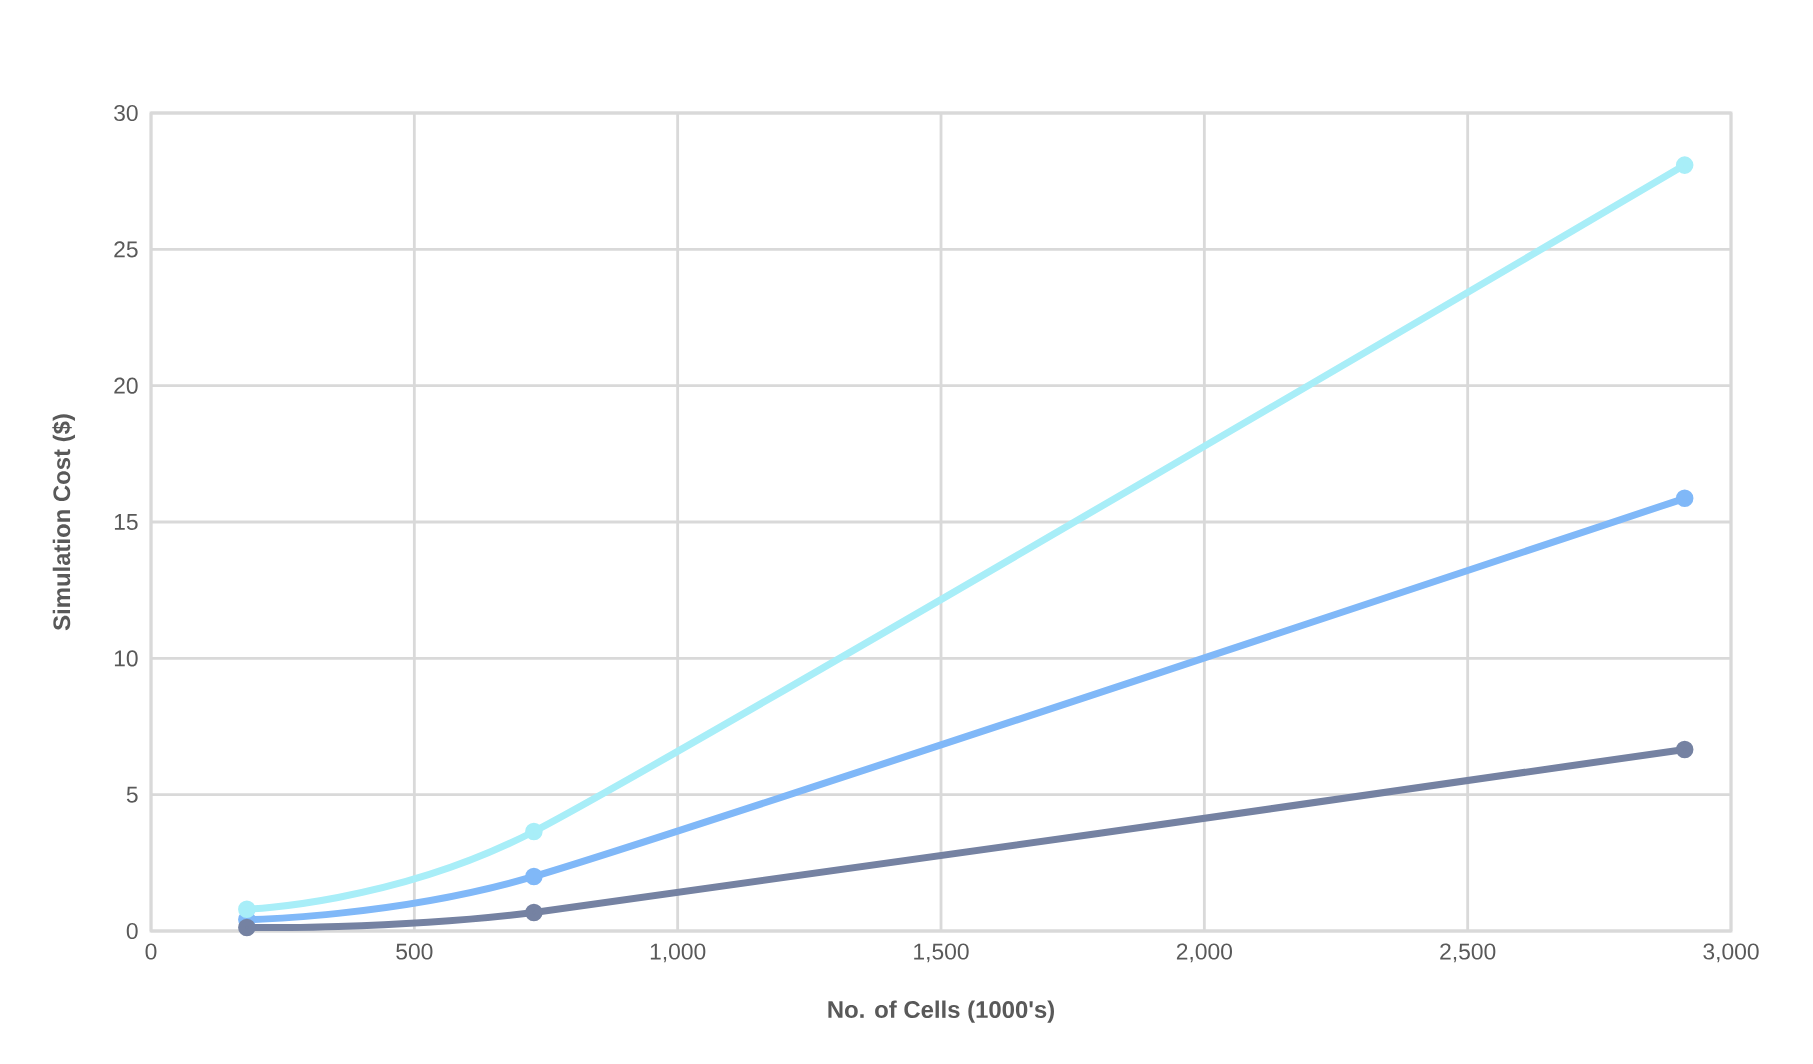  I want to click on x-tick-label: 0, so click(151, 951).